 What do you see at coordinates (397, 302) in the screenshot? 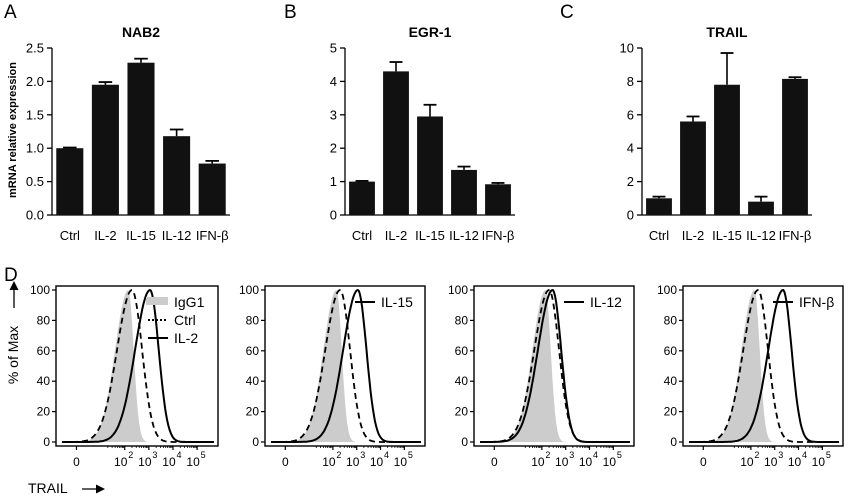
I see `legend-label: IL-15` at bounding box center [397, 302].